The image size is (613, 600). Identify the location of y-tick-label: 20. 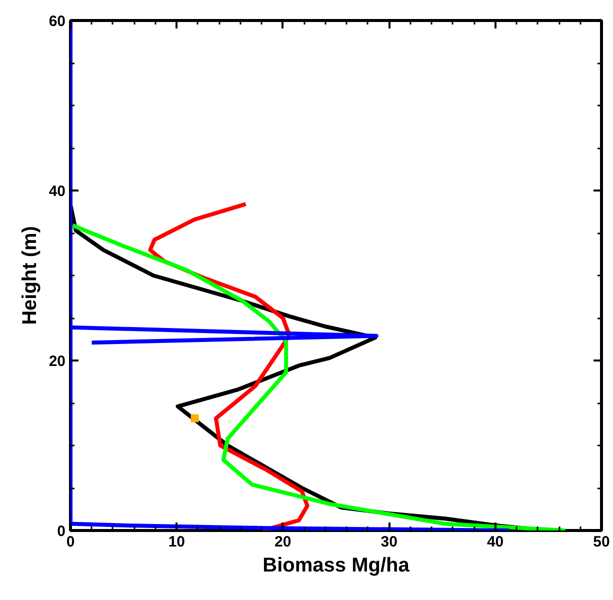
(57, 361).